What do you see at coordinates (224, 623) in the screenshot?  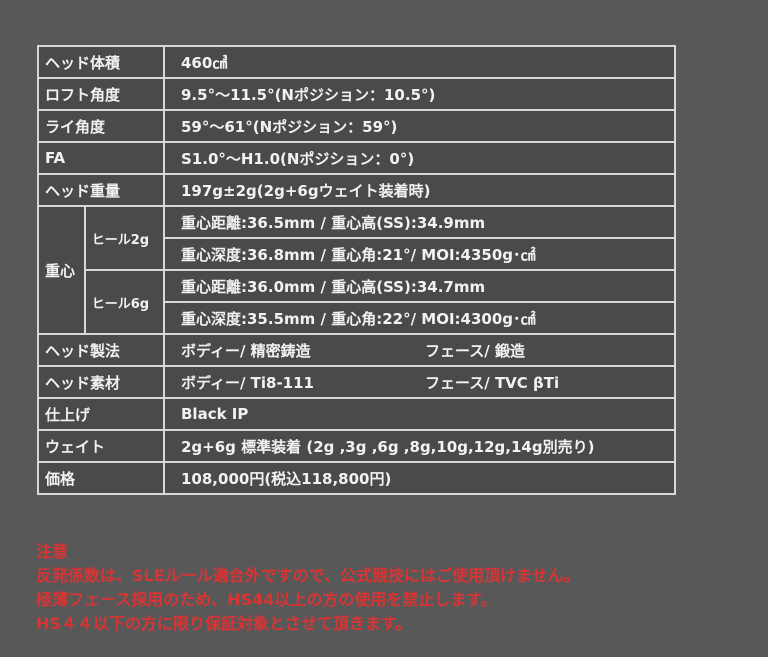 I see `caution-line: HS４４以下の方に限り保証対象とさせて頂きます。` at bounding box center [224, 623].